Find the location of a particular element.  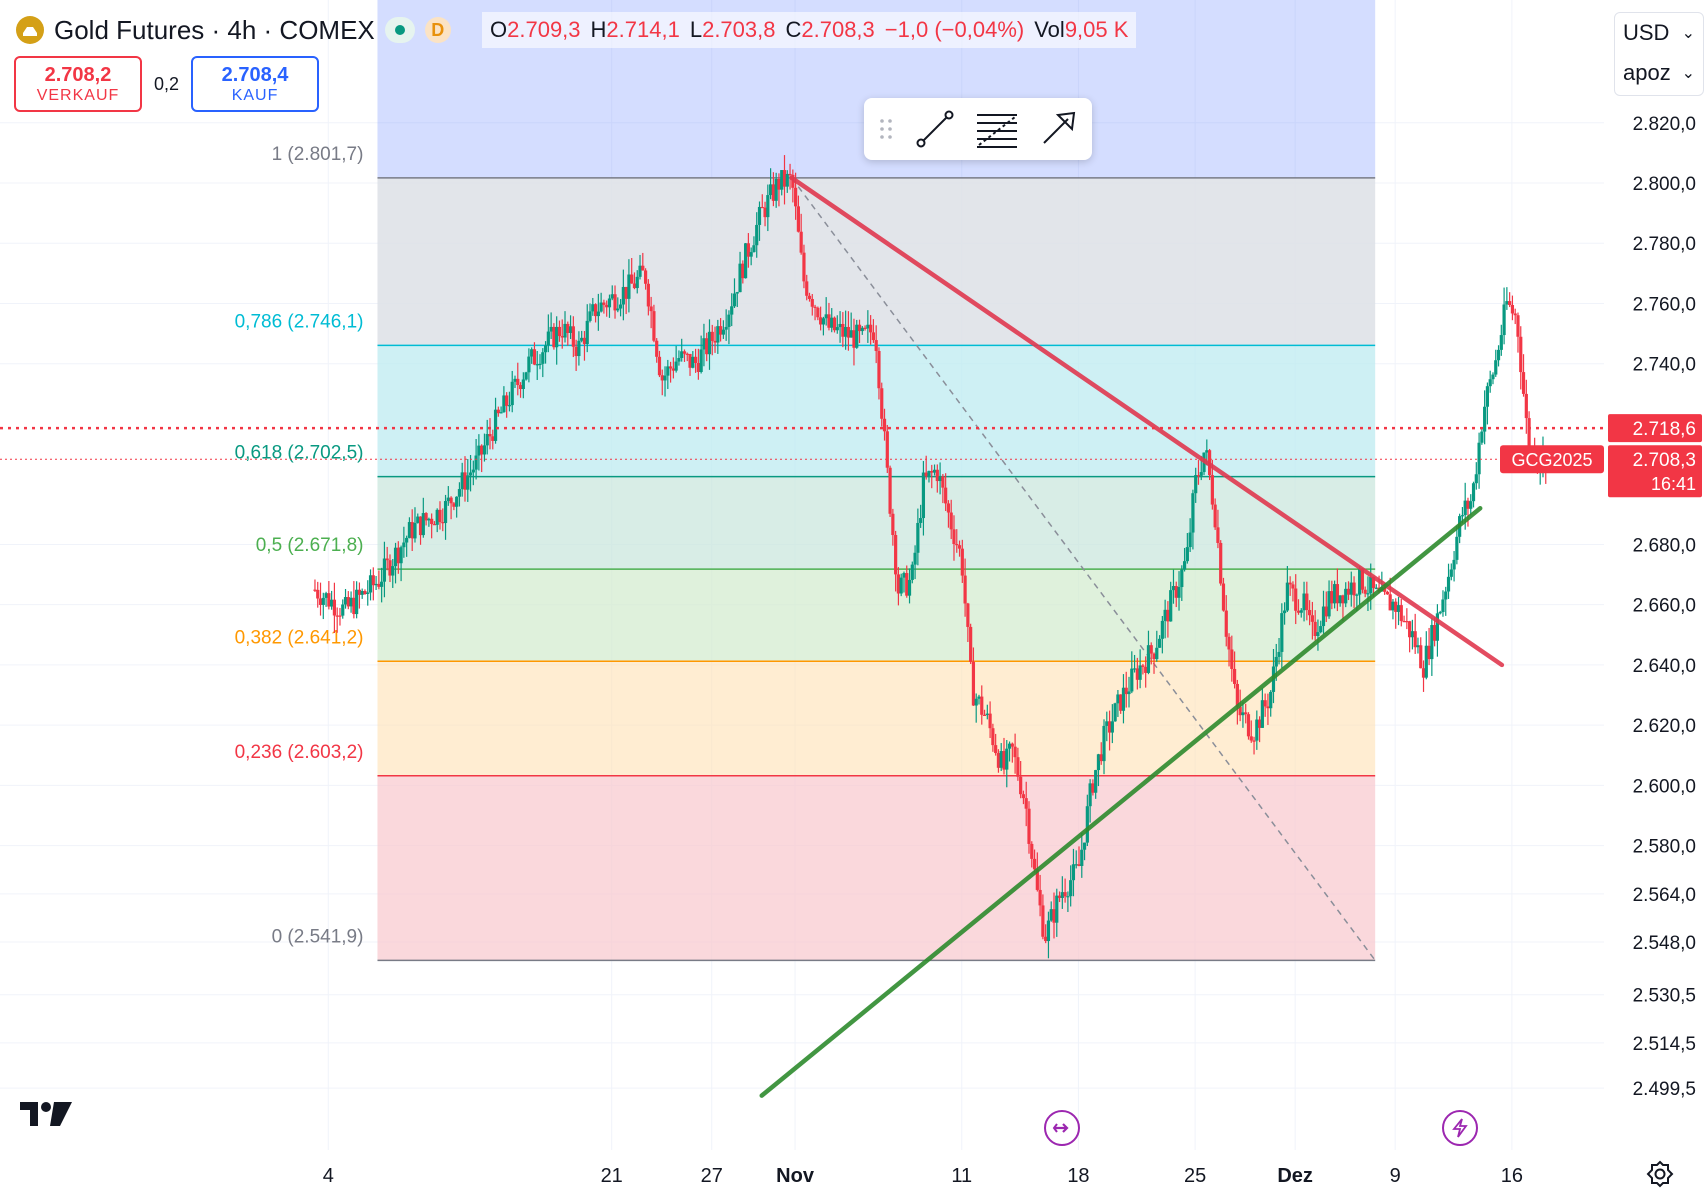

fib-level-label: 0,382 (2.641,2) is located at coordinates (299, 637).